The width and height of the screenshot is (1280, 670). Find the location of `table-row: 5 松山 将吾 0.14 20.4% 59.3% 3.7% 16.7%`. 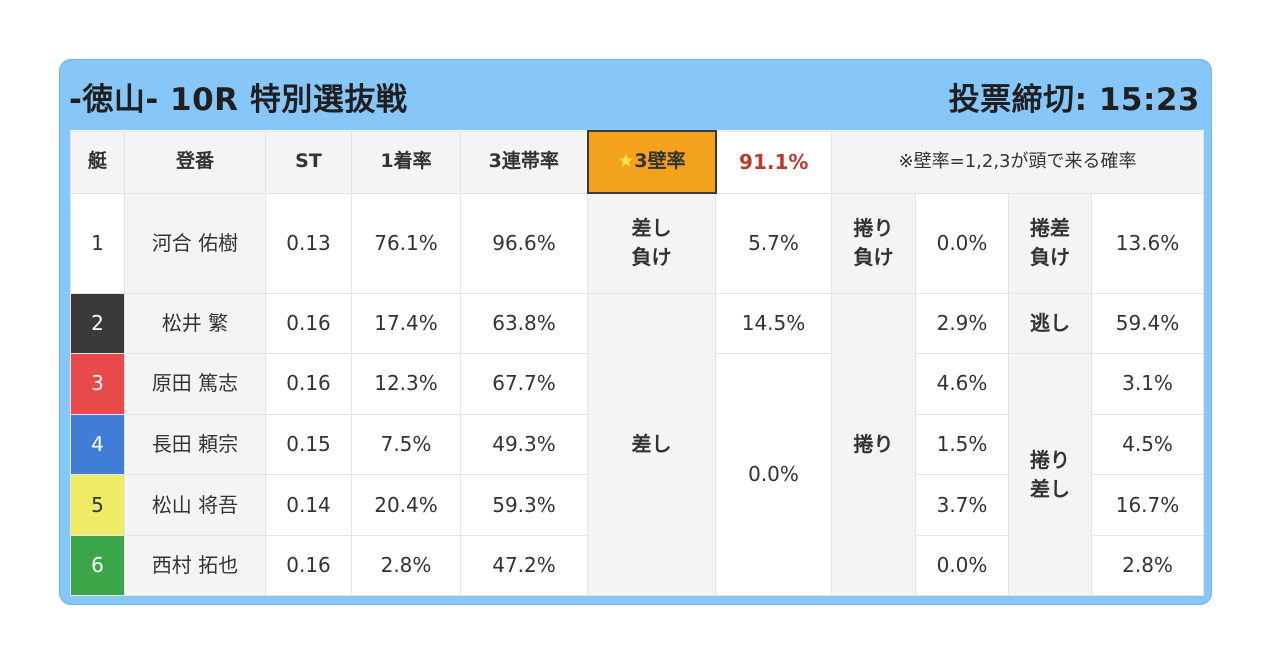

table-row: 5 松山 将吾 0.14 20.4% 59.3% 3.7% 16.7% is located at coordinates (637, 505).